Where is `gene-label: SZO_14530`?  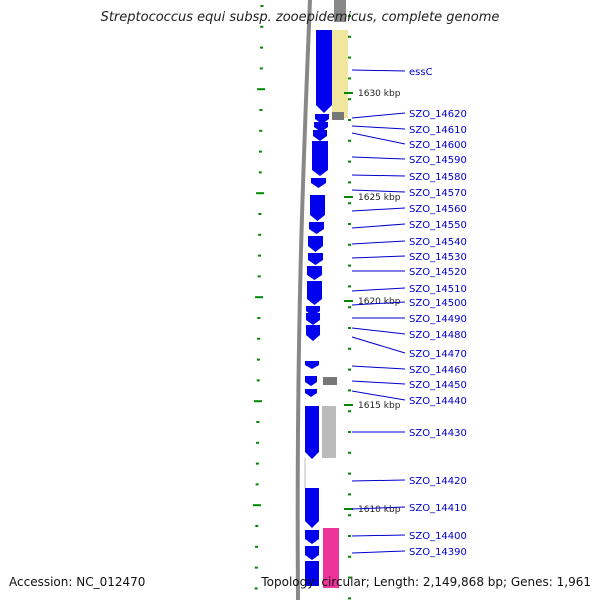
gene-label: SZO_14530 is located at coordinates (438, 257).